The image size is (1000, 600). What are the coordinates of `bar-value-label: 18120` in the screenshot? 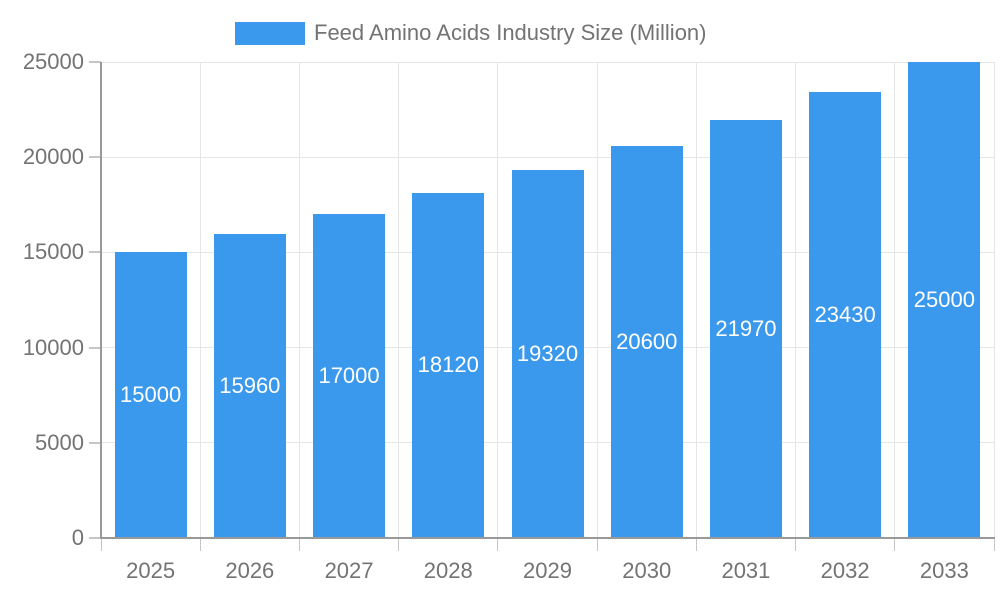 It's located at (448, 365).